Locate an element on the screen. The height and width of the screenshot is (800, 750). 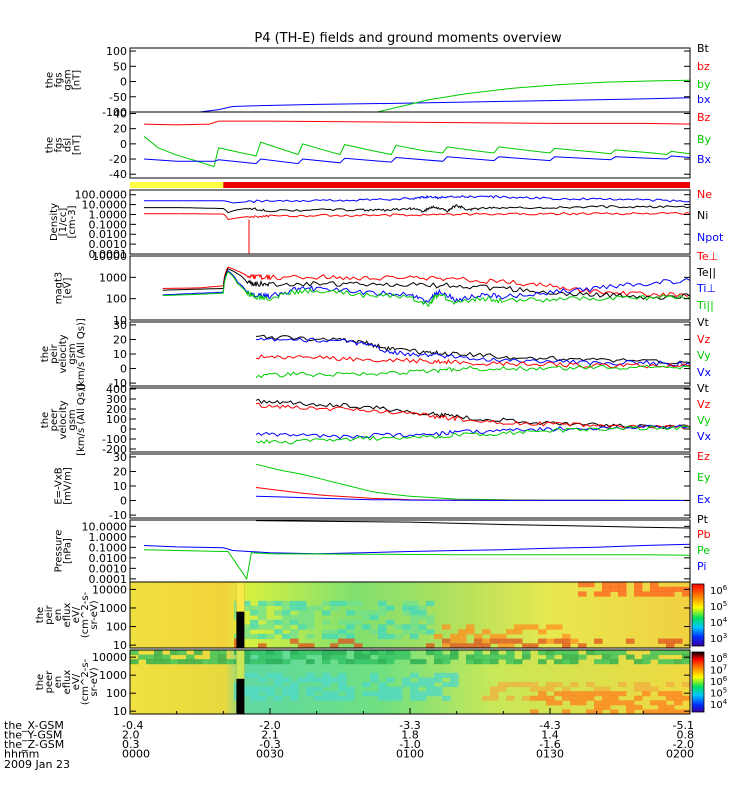
legend-entry: Ez is located at coordinates (703, 456).